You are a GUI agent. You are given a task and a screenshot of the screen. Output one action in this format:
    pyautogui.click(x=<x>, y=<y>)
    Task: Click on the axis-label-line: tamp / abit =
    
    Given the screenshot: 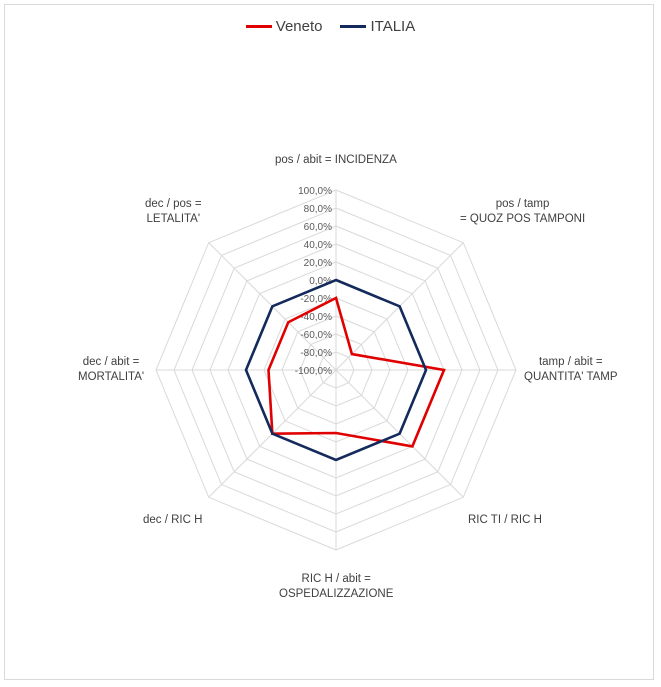 What is the action you would take?
    pyautogui.click(x=570, y=362)
    